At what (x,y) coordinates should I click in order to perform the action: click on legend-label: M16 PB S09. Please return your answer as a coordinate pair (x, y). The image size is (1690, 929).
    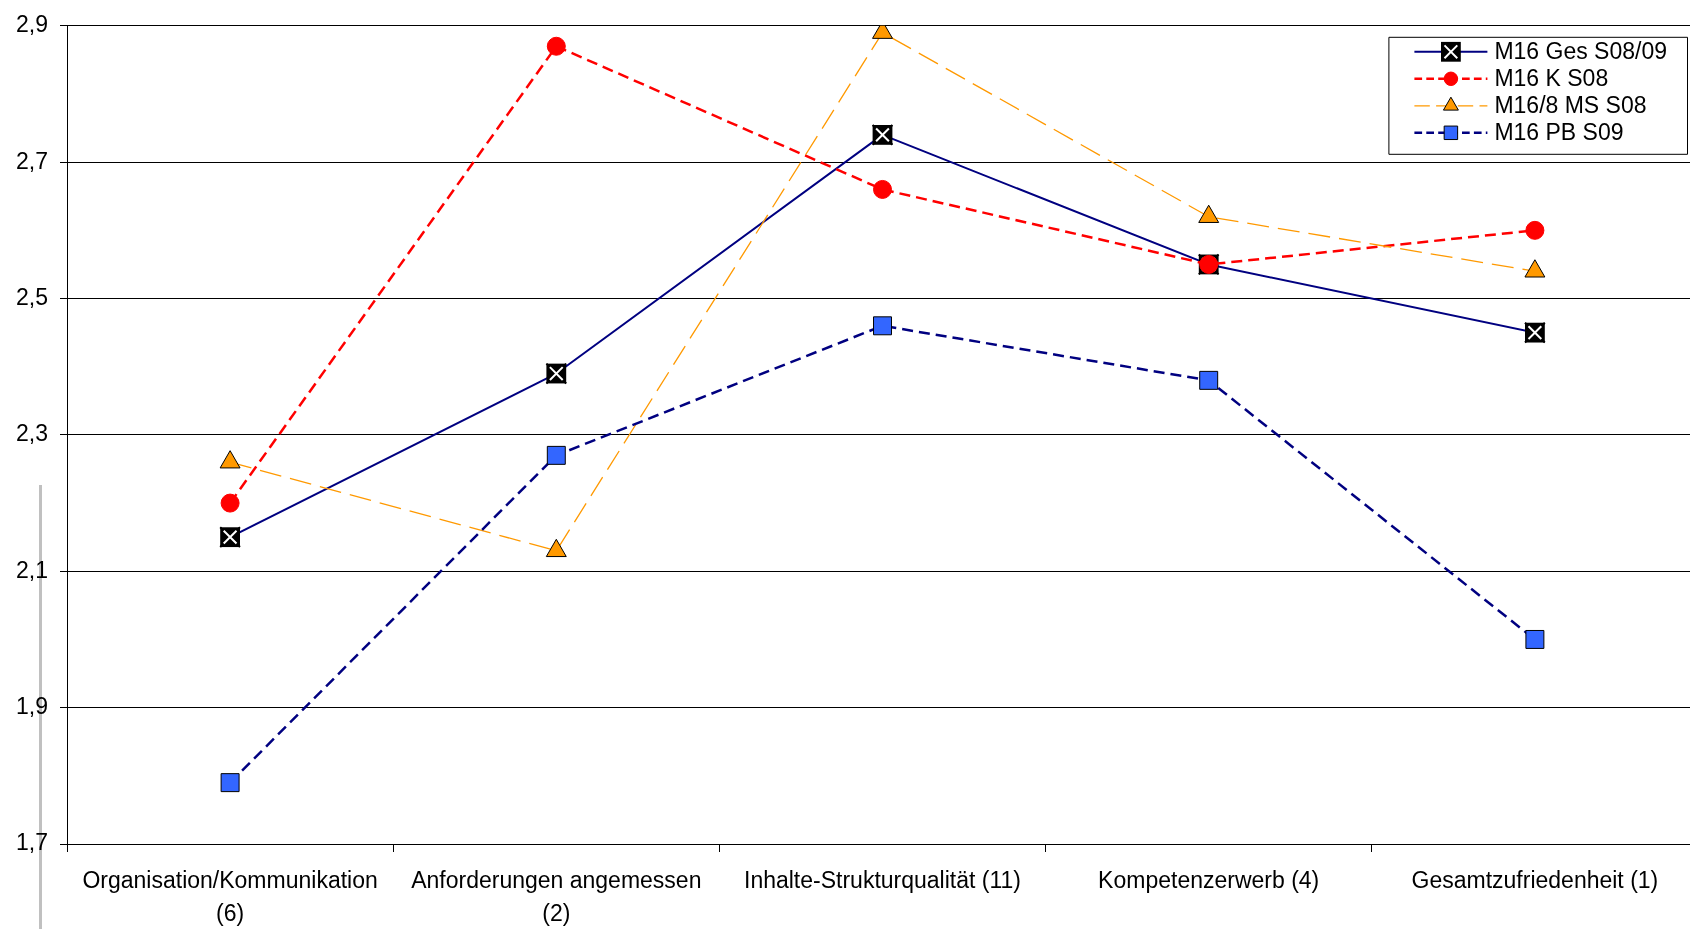
    Looking at the image, I should click on (1559, 132).